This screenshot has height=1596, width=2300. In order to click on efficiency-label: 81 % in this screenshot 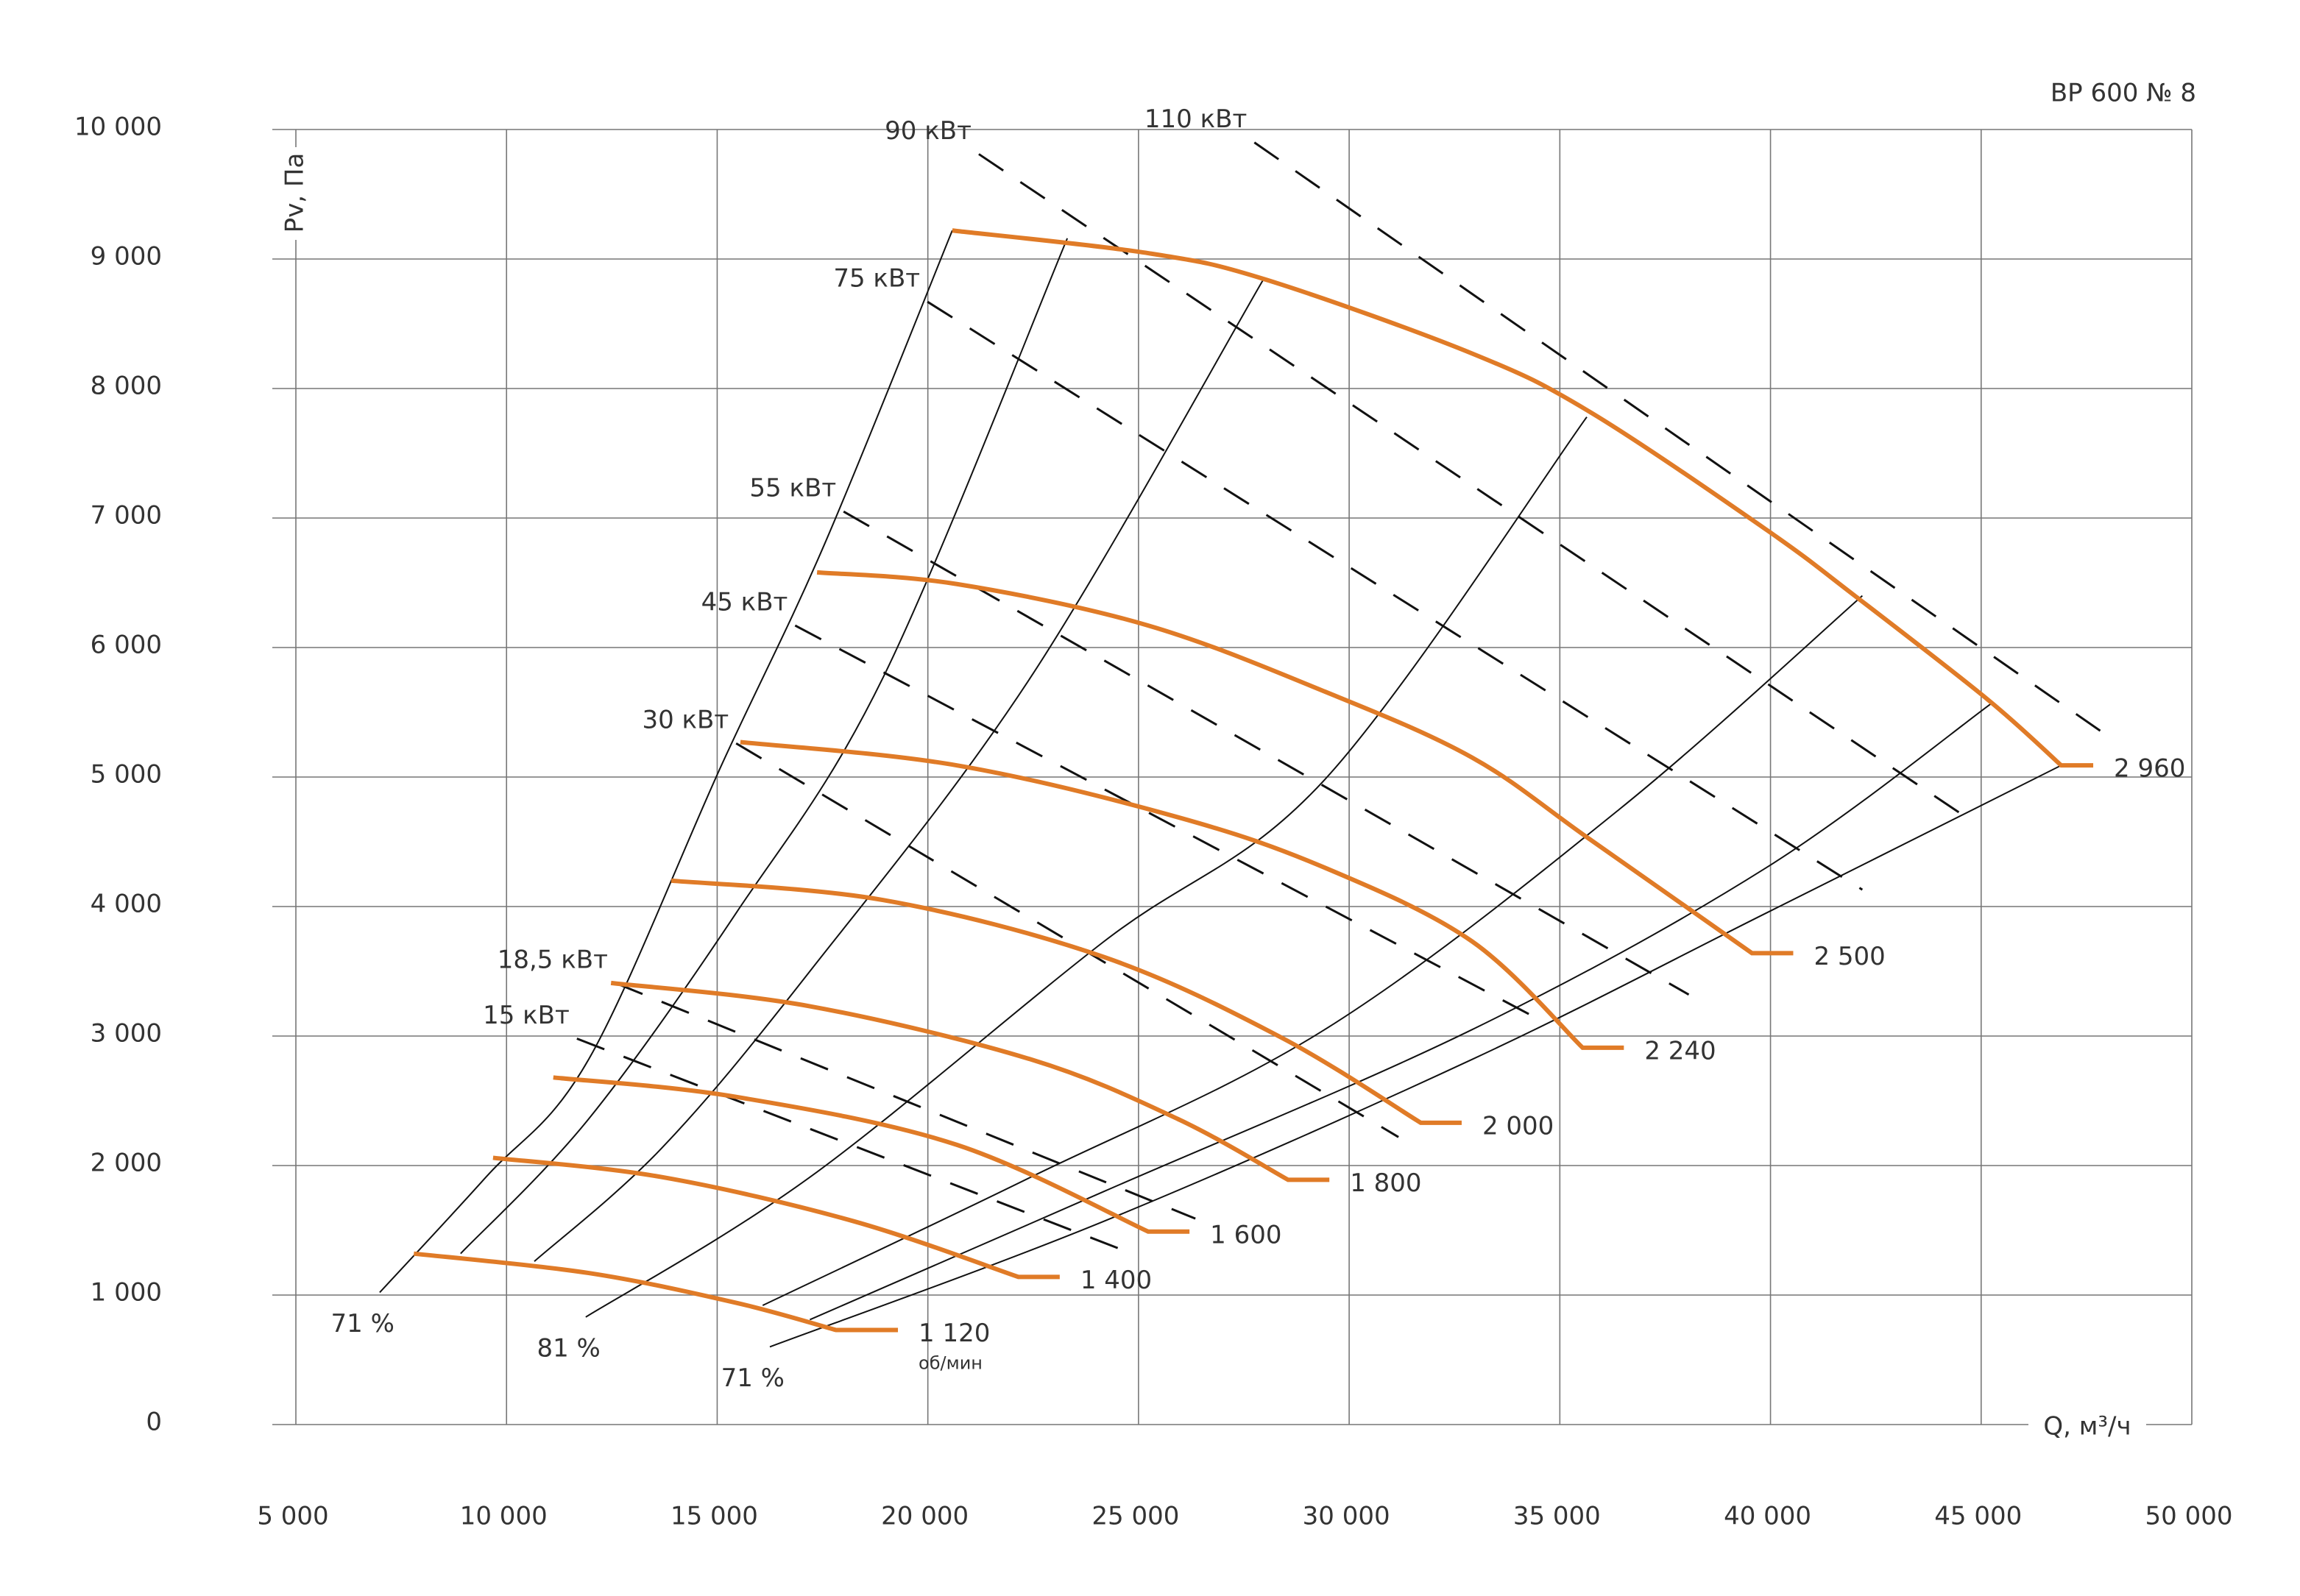, I will do `click(568, 1348)`.